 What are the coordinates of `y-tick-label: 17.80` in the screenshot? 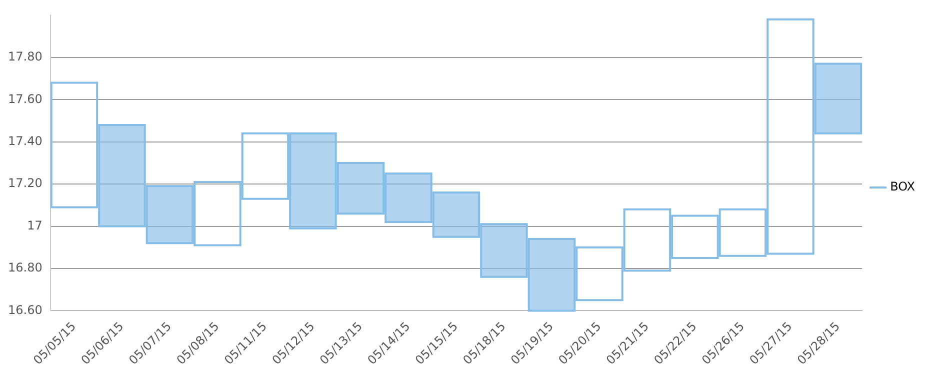 It's located at (25, 57).